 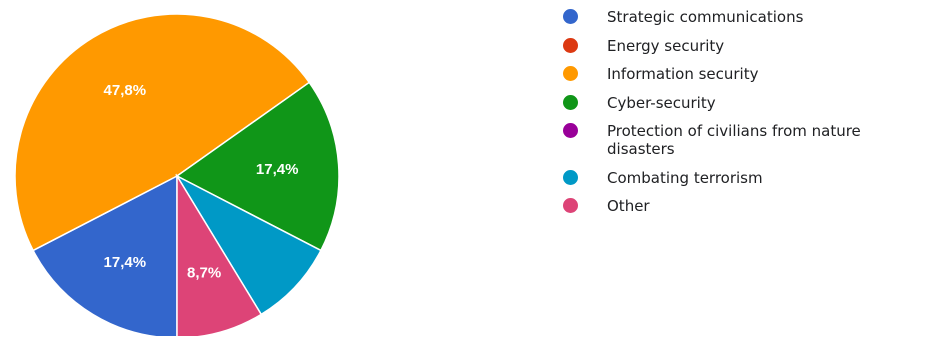 I want to click on legend-label: Strategic communications, so click(x=705, y=17).